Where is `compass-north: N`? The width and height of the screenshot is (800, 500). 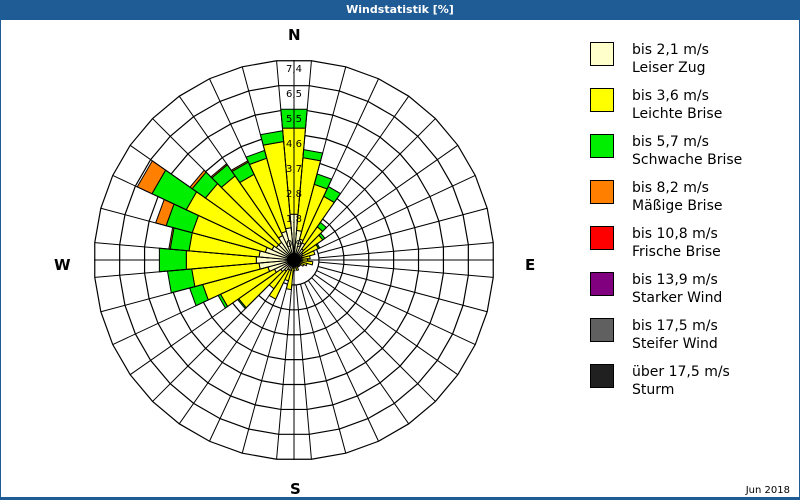
compass-north: N is located at coordinates (294, 35).